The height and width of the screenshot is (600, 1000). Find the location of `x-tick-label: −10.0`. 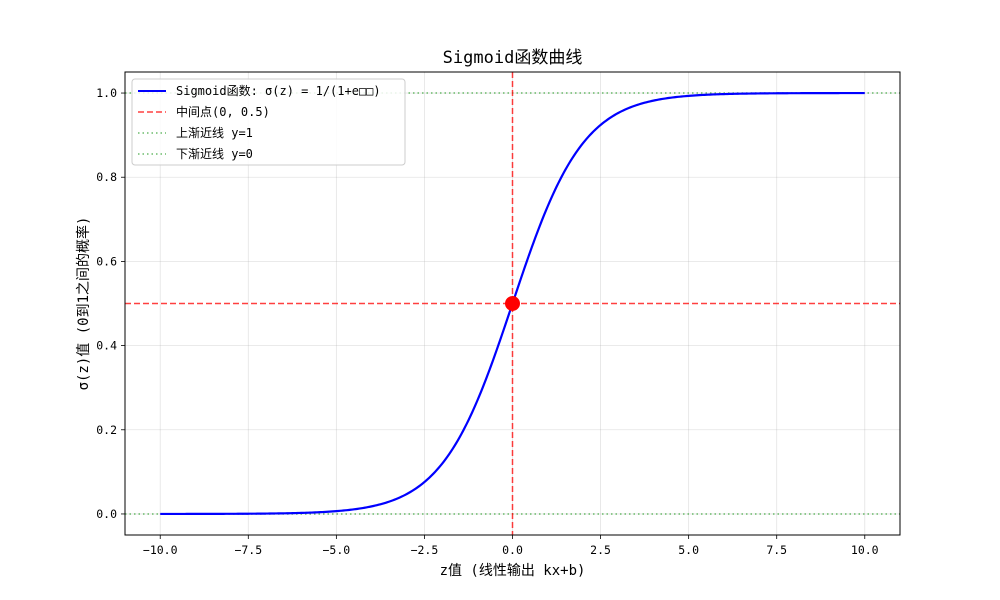

x-tick-label: −10.0 is located at coordinates (160, 550).